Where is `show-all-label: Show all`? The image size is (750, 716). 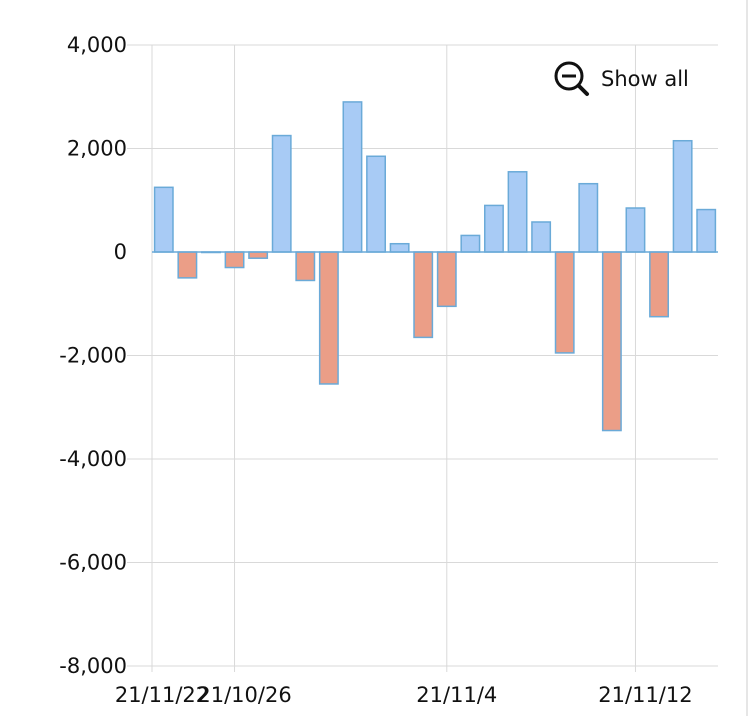 show-all-label: Show all is located at coordinates (645, 79).